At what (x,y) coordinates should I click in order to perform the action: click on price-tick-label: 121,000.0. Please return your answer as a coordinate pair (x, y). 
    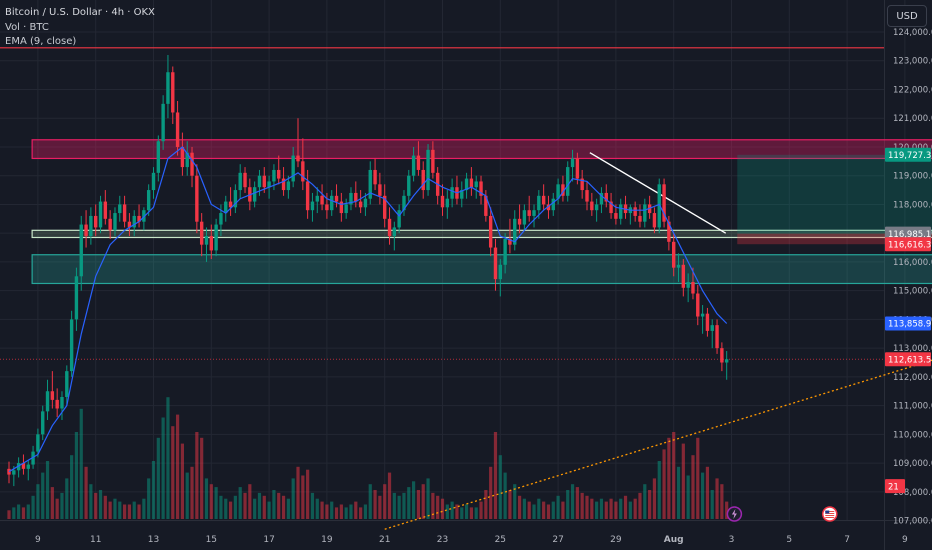
    Looking at the image, I should click on (912, 119).